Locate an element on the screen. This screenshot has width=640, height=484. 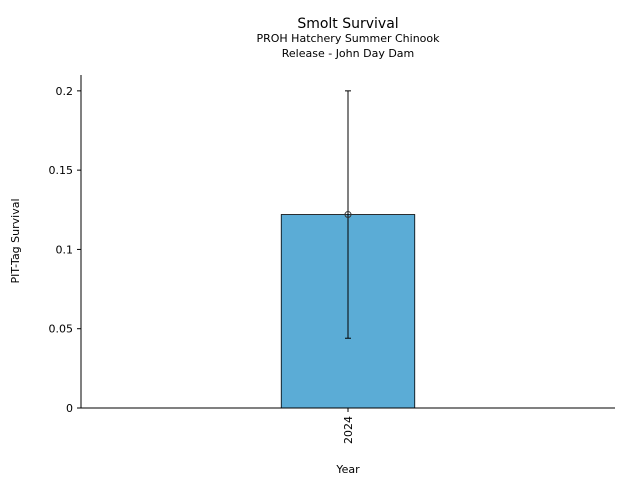
x-tick-label: 2024 is located at coordinates (348, 430).